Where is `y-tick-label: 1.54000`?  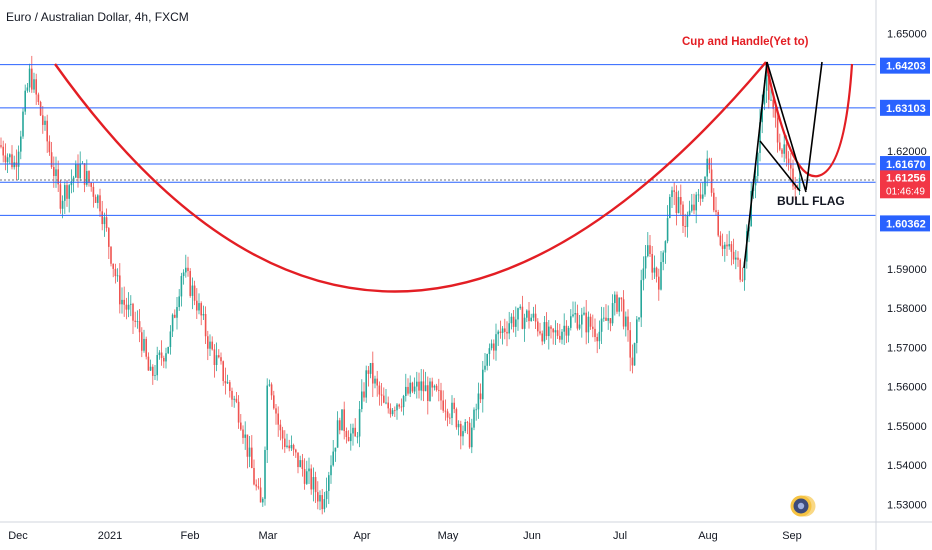
y-tick-label: 1.54000 is located at coordinates (907, 466).